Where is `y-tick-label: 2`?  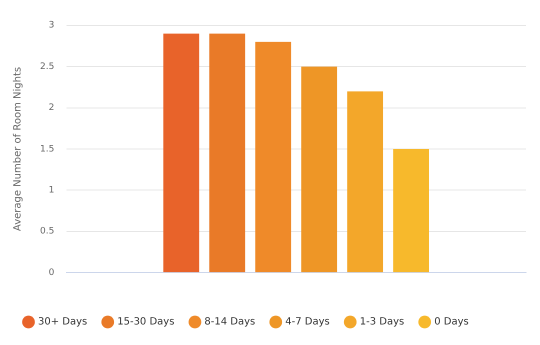 y-tick-label: 2 is located at coordinates (51, 108).